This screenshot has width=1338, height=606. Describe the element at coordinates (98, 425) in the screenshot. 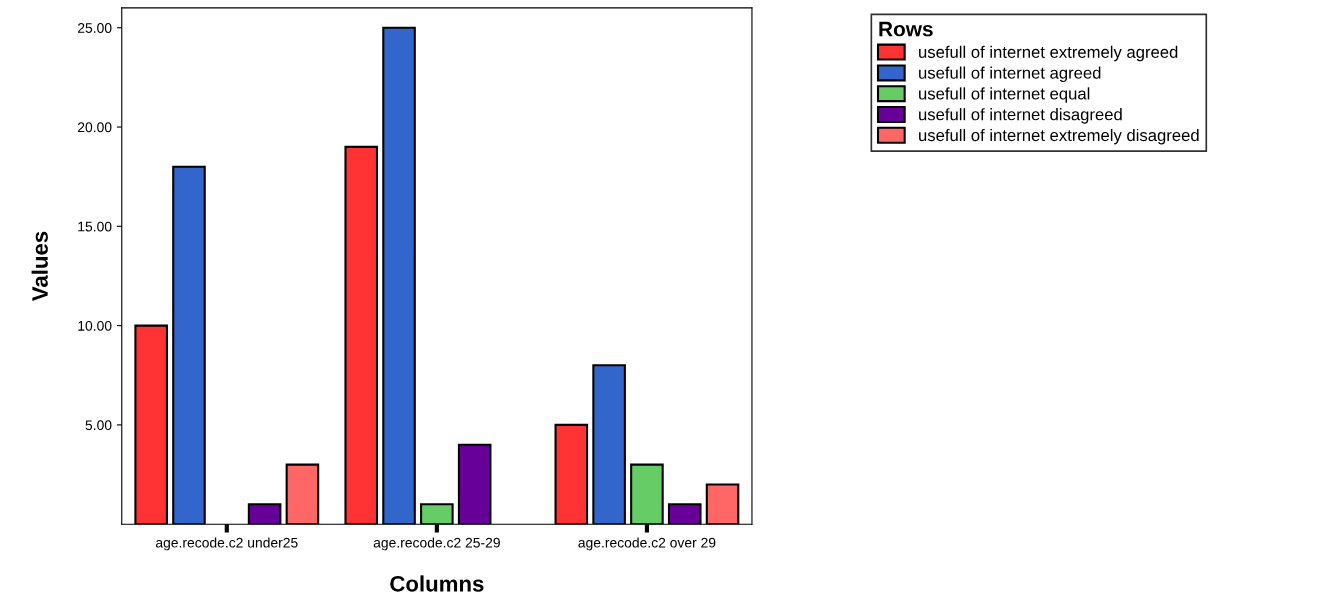

I see `y-tick-label: 5.00` at that location.